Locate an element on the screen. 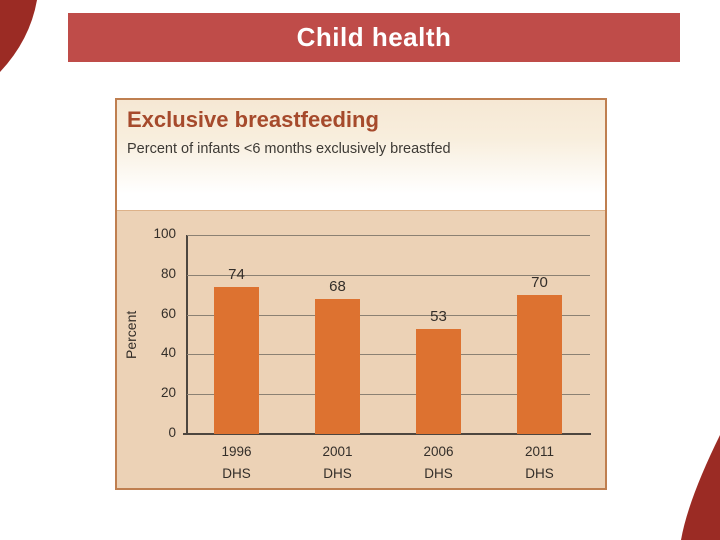 The image size is (720, 540). y-tick-label: 40 is located at coordinates (168, 353).